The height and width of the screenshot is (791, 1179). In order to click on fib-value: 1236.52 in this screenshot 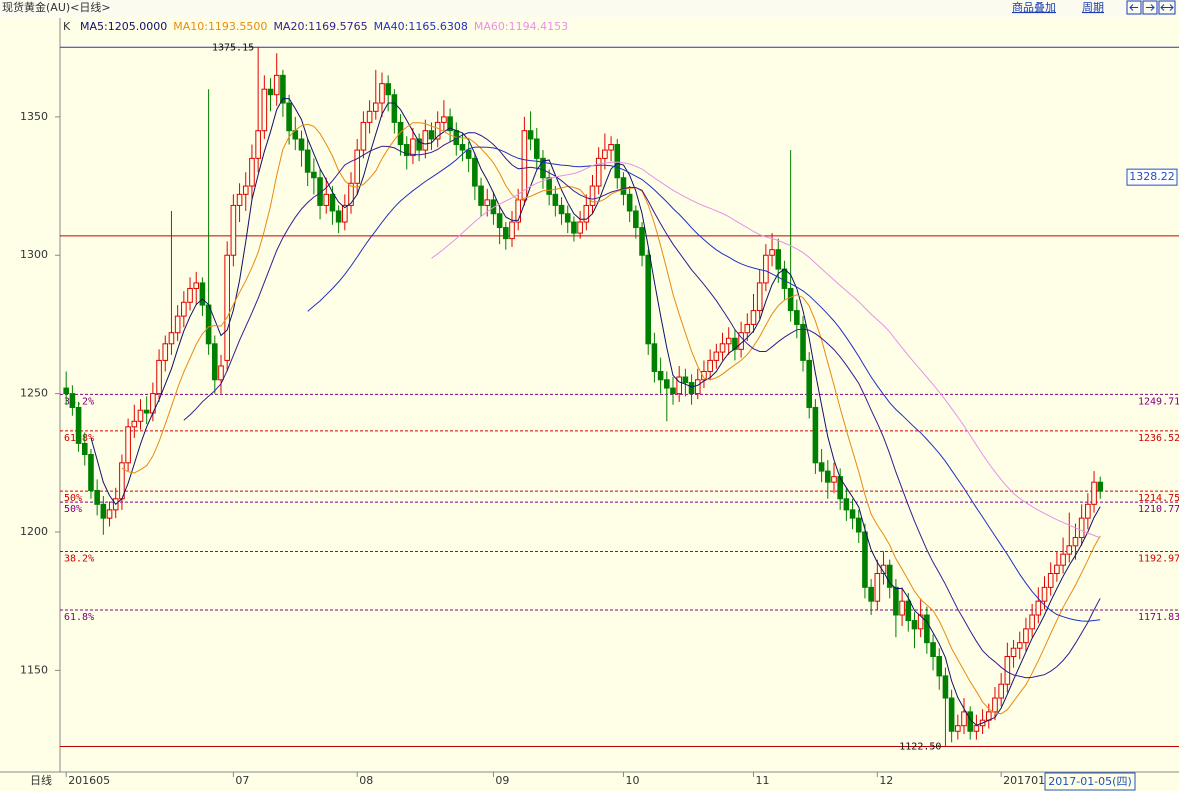, I will do `click(1158, 438)`.